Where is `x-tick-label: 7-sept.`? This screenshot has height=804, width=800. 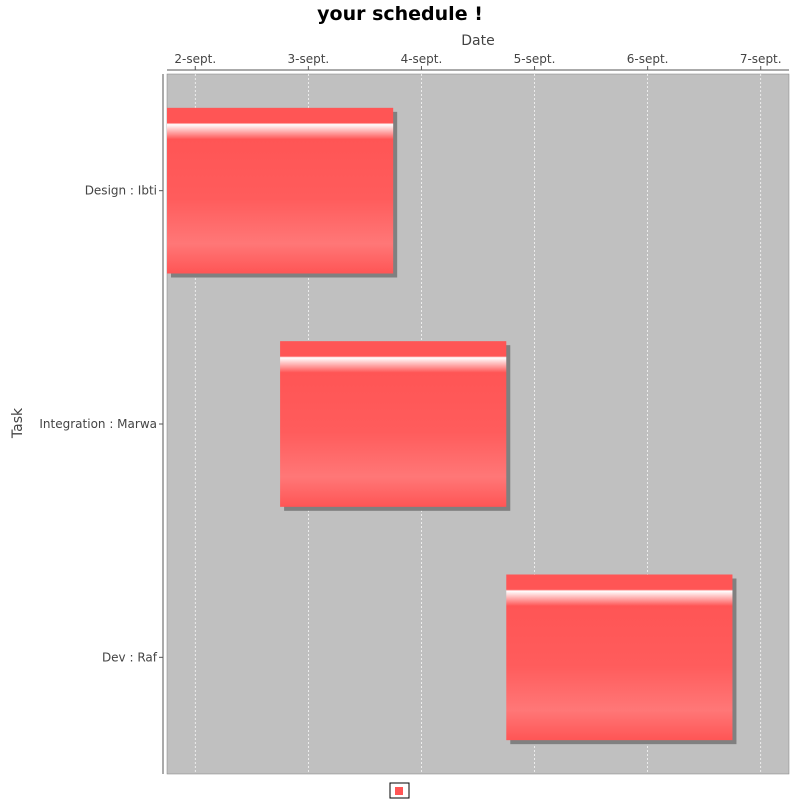
x-tick-label: 7-sept. is located at coordinates (761, 59).